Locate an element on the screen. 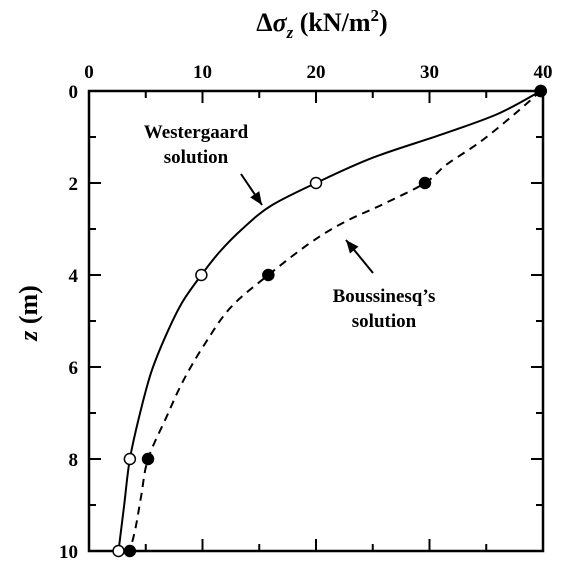  boussinesq-label-line-1: solution is located at coordinates (384, 321).